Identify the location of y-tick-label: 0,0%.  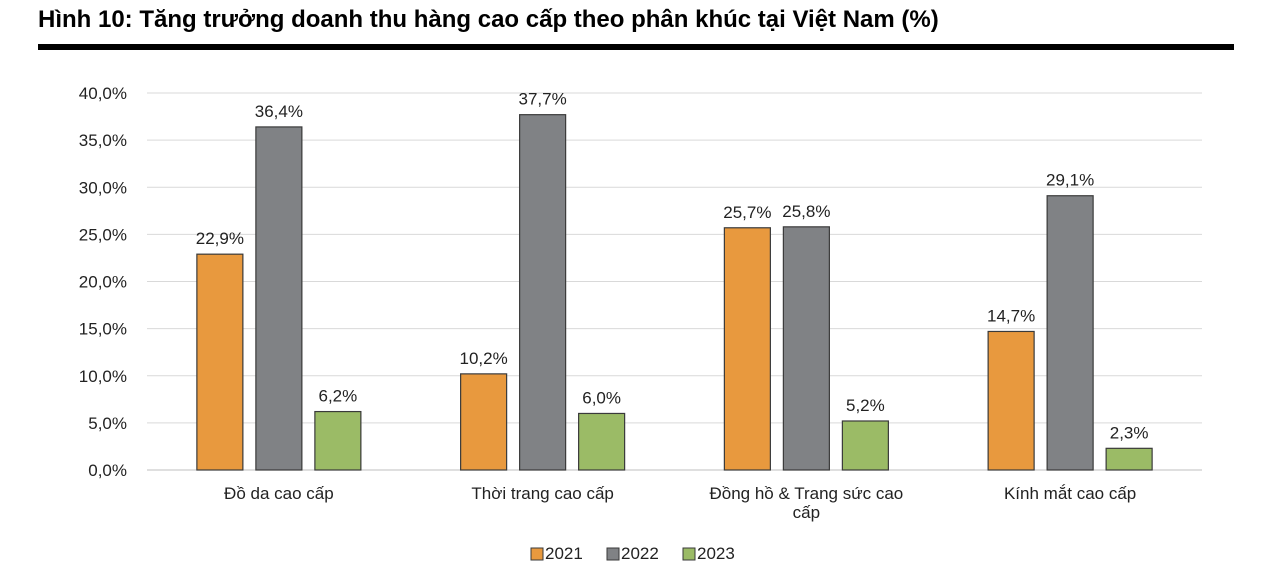
(107, 470).